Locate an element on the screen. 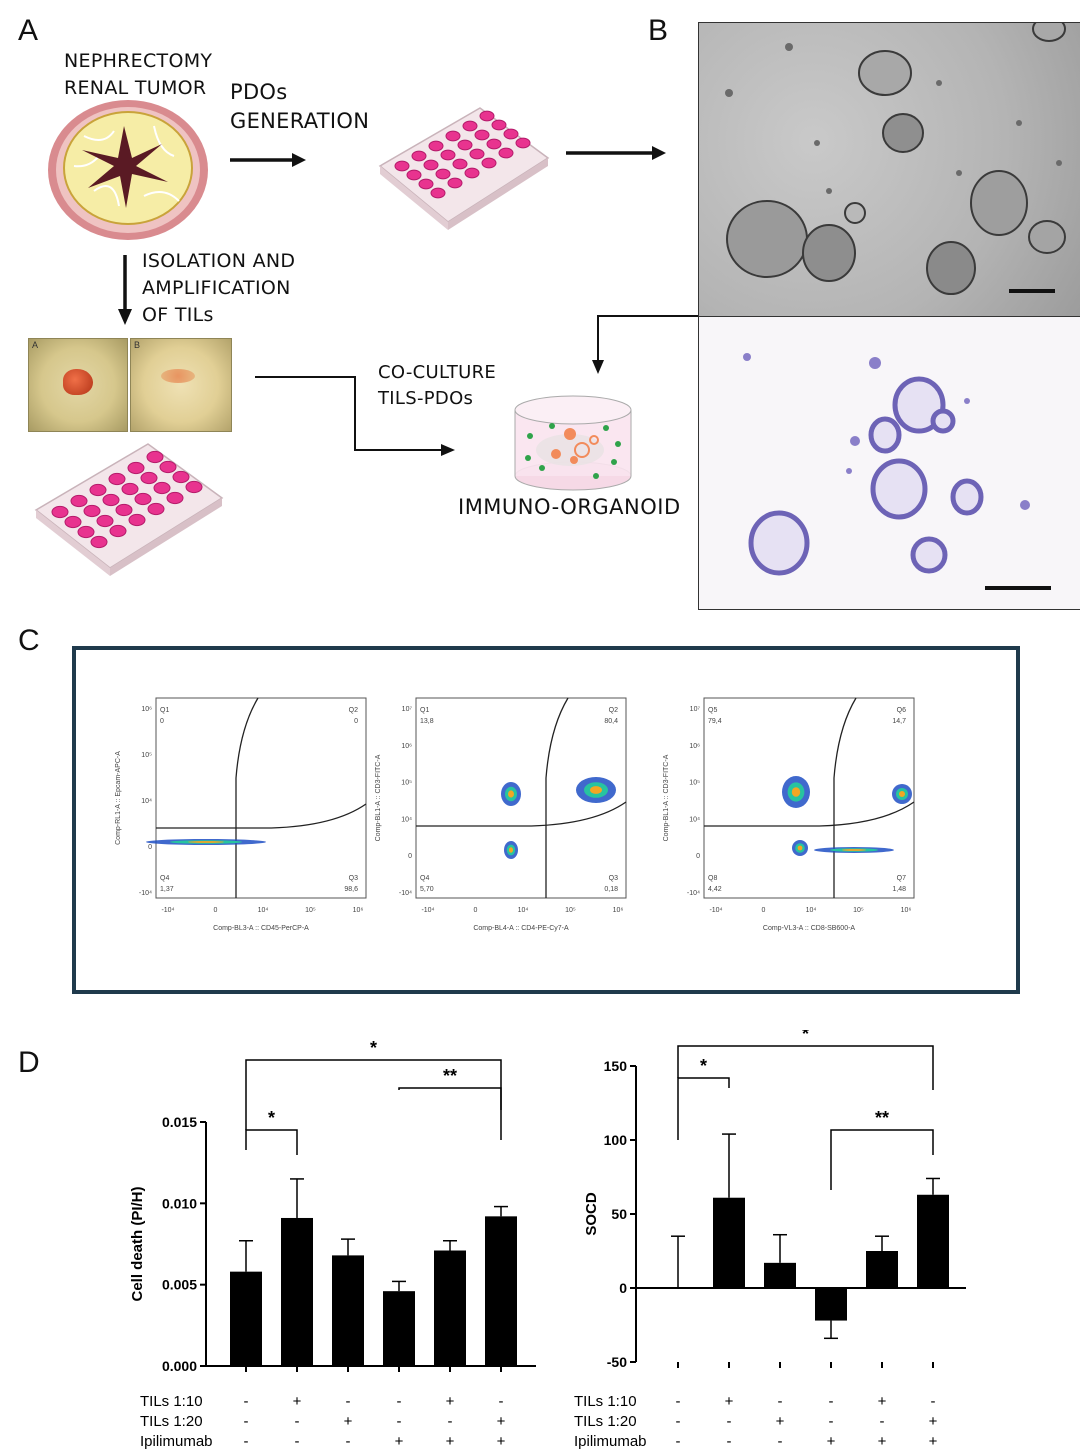 Image resolution: width=1080 pixels, height=1456 pixels. quadrant-percent: 13,8 is located at coordinates (427, 721).